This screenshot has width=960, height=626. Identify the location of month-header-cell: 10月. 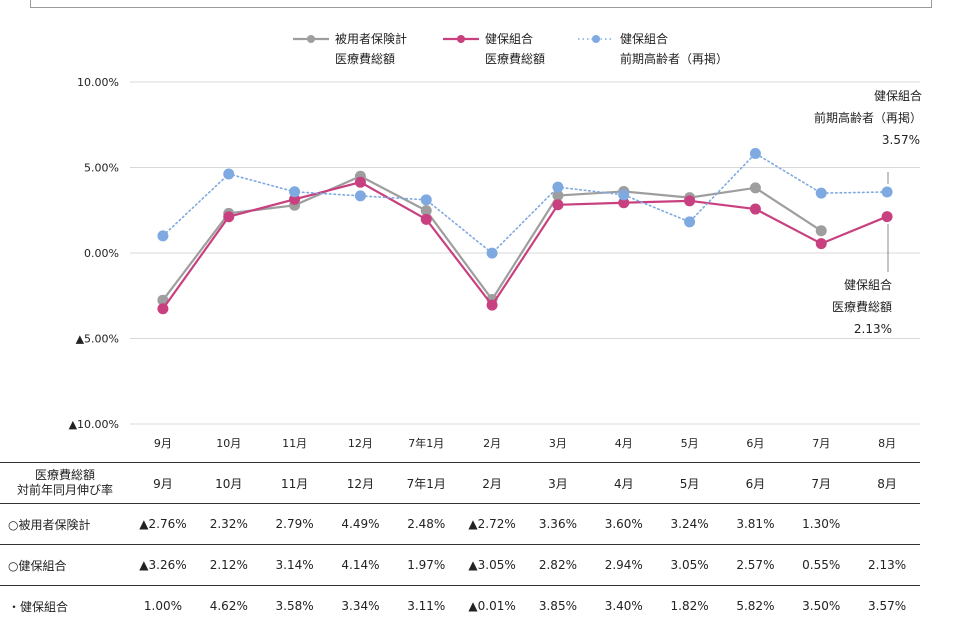
(229, 483).